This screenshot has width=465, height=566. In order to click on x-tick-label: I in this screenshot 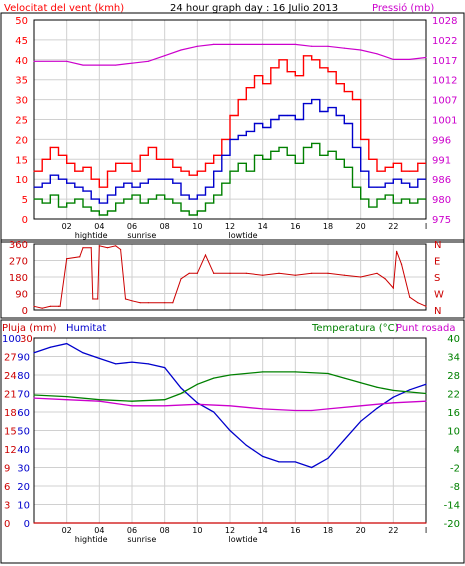, I will do `click(426, 530)`.